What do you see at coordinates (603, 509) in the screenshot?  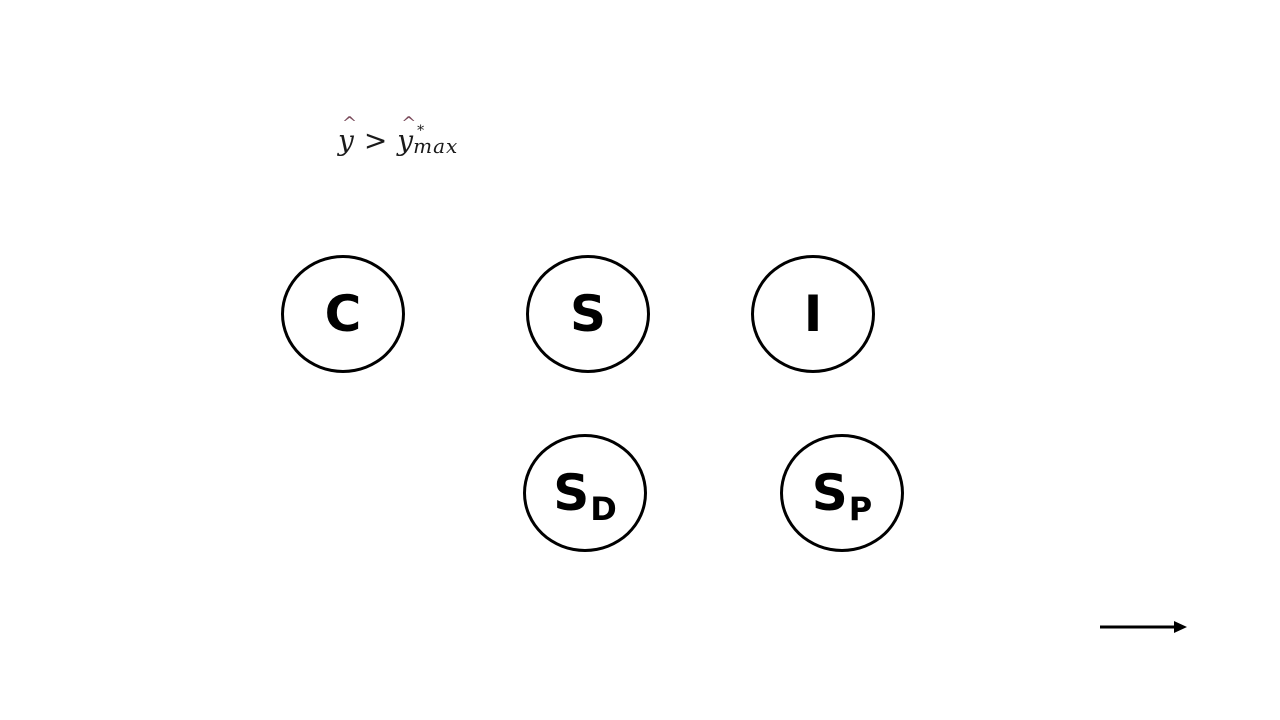 I see `node-sd-subscript: D` at bounding box center [603, 509].